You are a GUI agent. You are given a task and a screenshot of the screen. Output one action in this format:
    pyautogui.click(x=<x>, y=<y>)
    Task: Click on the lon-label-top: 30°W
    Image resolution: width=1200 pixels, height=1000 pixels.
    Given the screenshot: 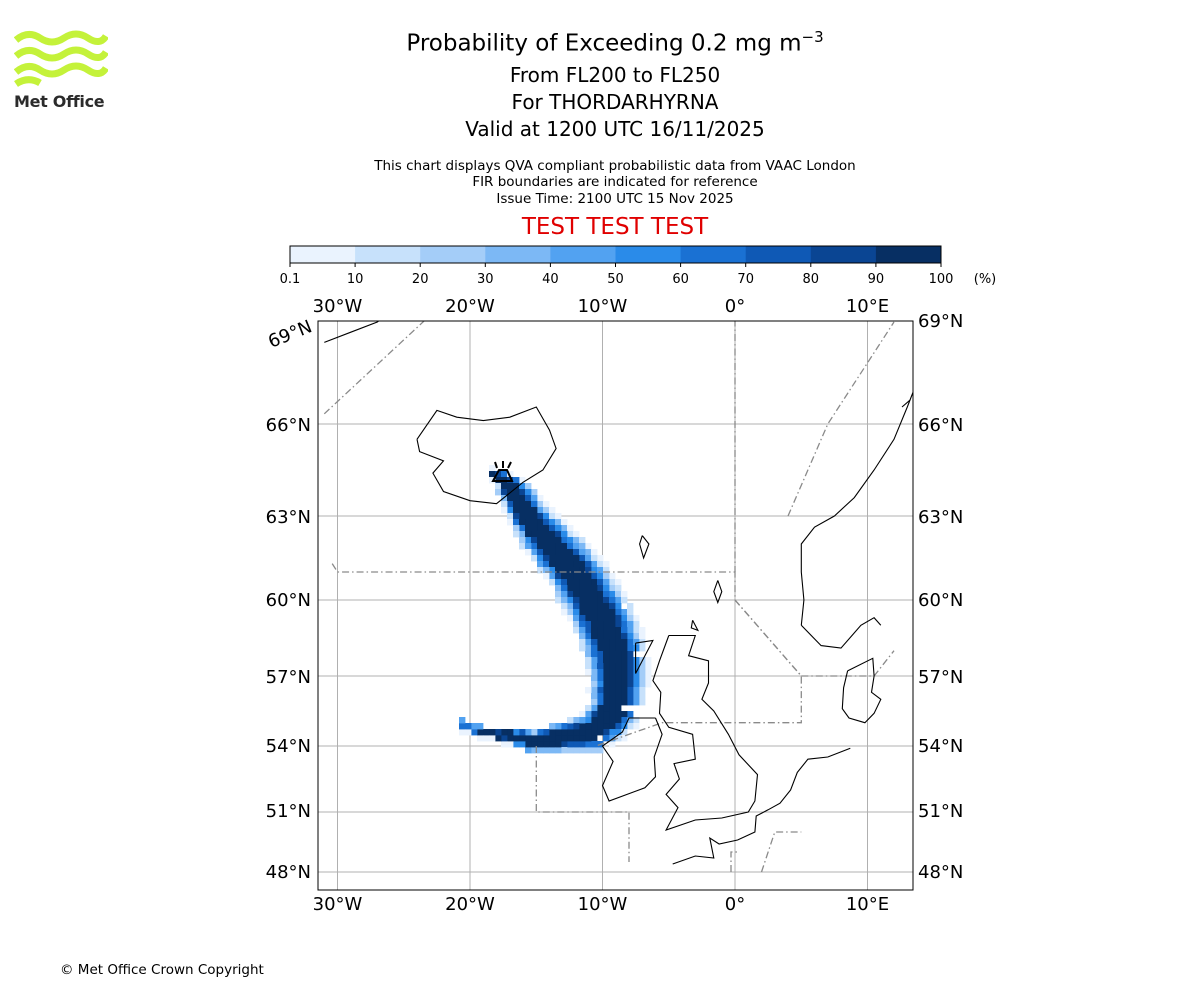 What is the action you would take?
    pyautogui.click(x=338, y=306)
    